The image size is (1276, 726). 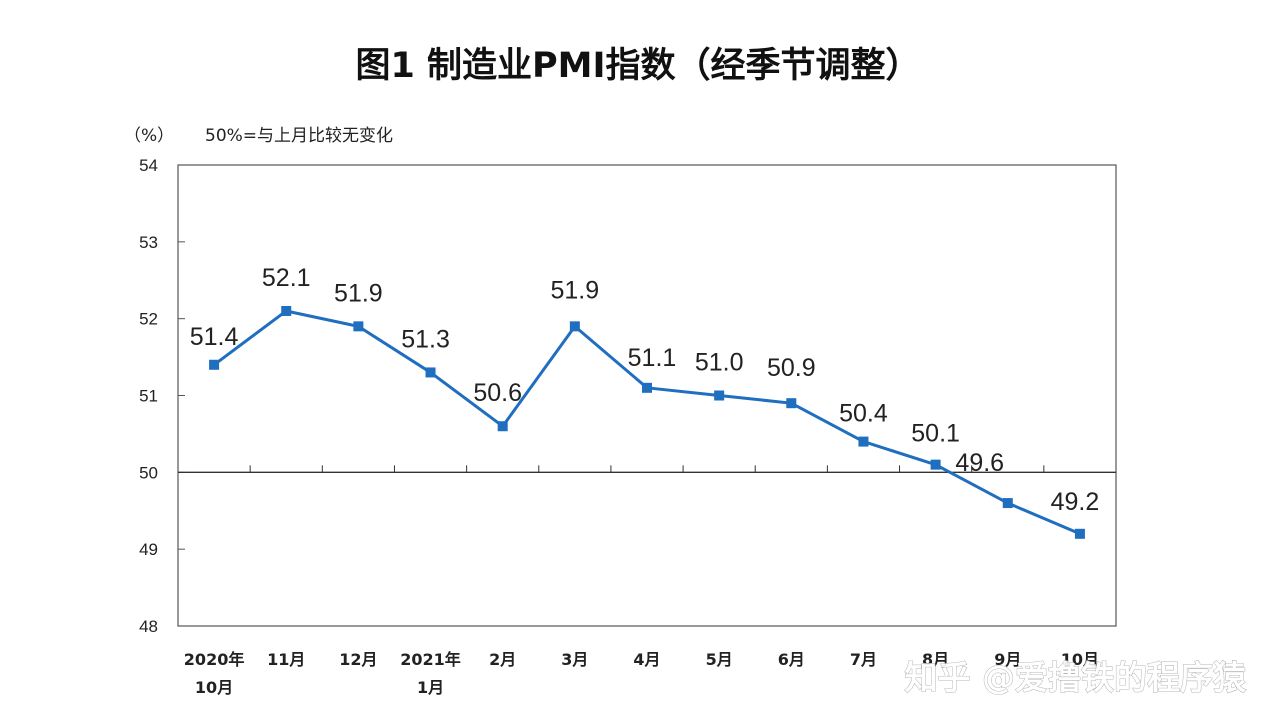 I want to click on x-tick-label: 2020年, so click(x=214, y=659).